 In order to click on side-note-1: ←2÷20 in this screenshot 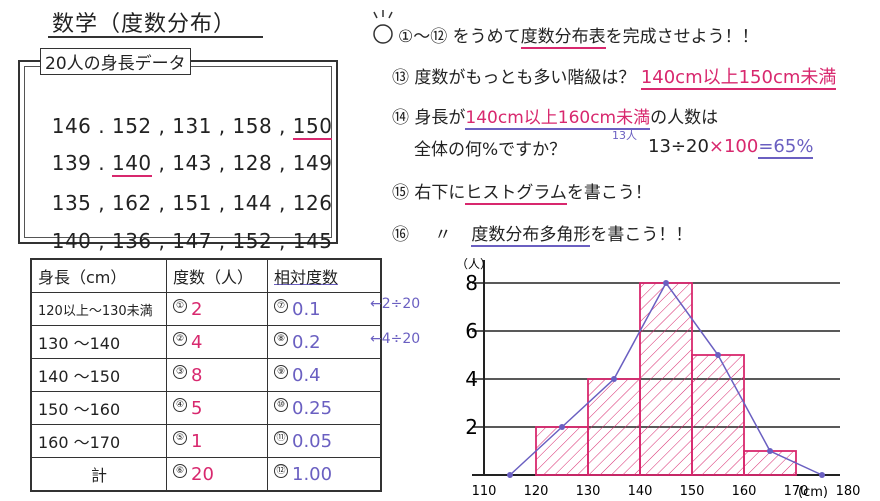, I will do `click(395, 304)`.